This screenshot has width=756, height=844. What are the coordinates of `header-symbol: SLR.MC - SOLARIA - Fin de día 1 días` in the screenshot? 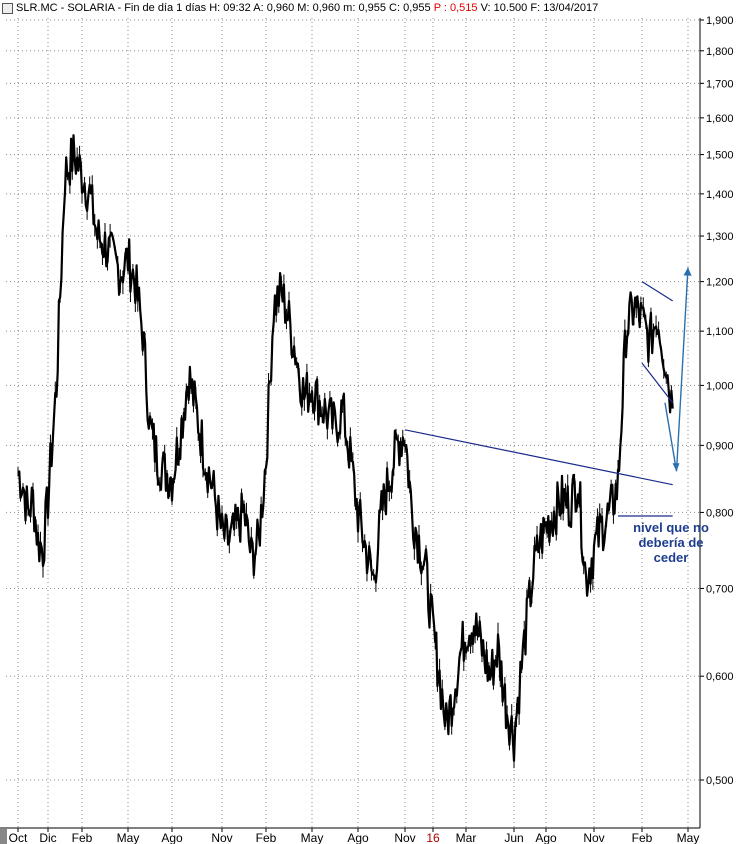 It's located at (111, 8).